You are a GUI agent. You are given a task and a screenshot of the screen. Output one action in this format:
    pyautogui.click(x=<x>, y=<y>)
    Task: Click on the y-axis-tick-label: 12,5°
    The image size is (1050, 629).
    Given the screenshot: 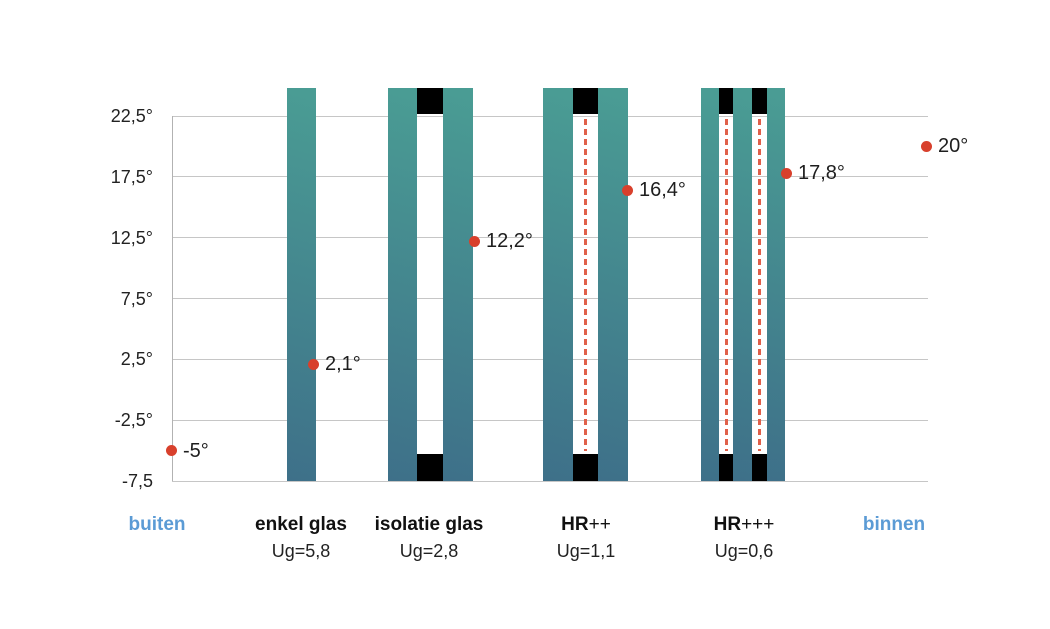 What is the action you would take?
    pyautogui.click(x=131, y=237)
    